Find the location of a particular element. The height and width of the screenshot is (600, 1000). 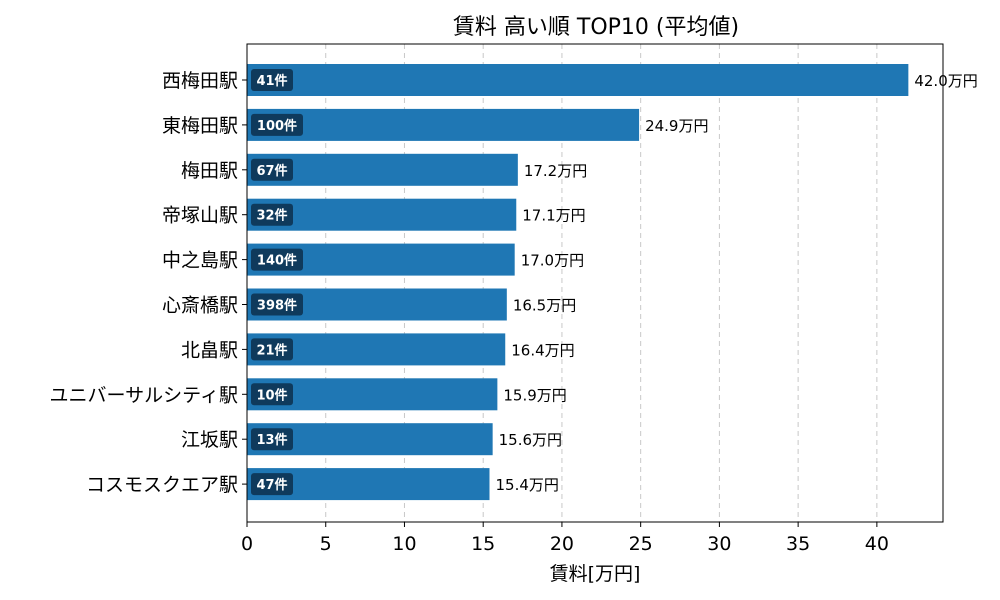

count-label: 10件 is located at coordinates (271, 395).